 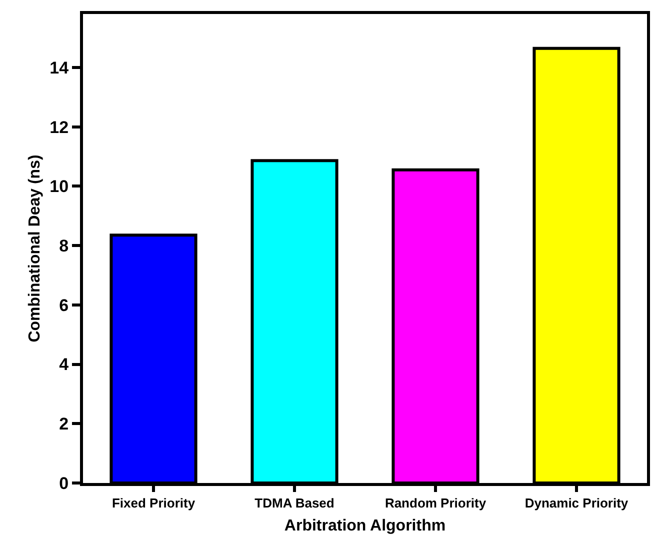 What do you see at coordinates (64, 364) in the screenshot?
I see `y-tick-label: 4` at bounding box center [64, 364].